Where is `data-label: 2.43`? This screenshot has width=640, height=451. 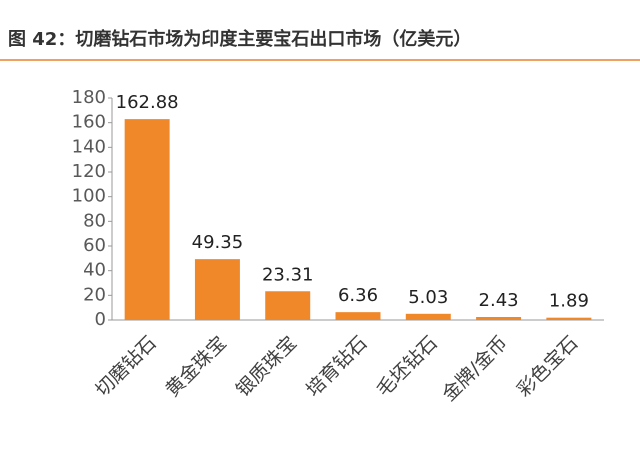 data-label: 2.43 is located at coordinates (499, 300).